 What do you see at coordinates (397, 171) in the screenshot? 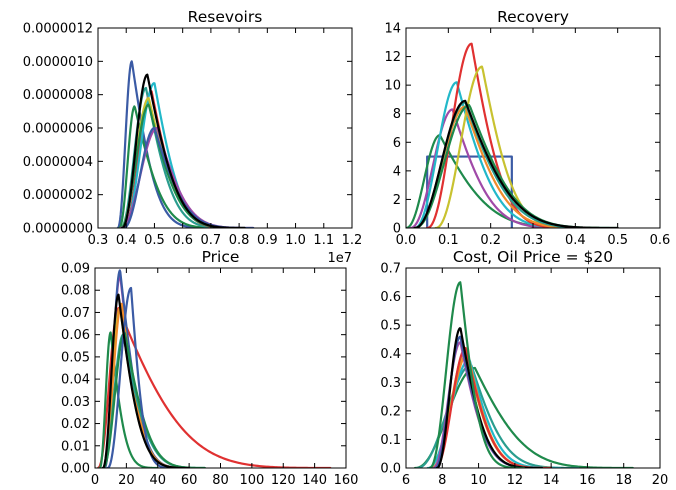
I see `y-tick-label: 4` at bounding box center [397, 171].